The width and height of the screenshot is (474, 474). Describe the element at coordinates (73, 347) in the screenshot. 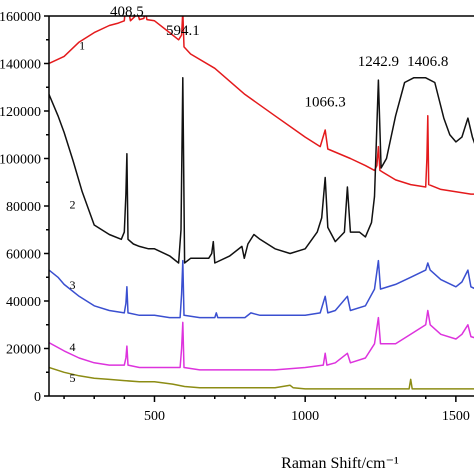

I see `curve-label-4: 4` at that location.